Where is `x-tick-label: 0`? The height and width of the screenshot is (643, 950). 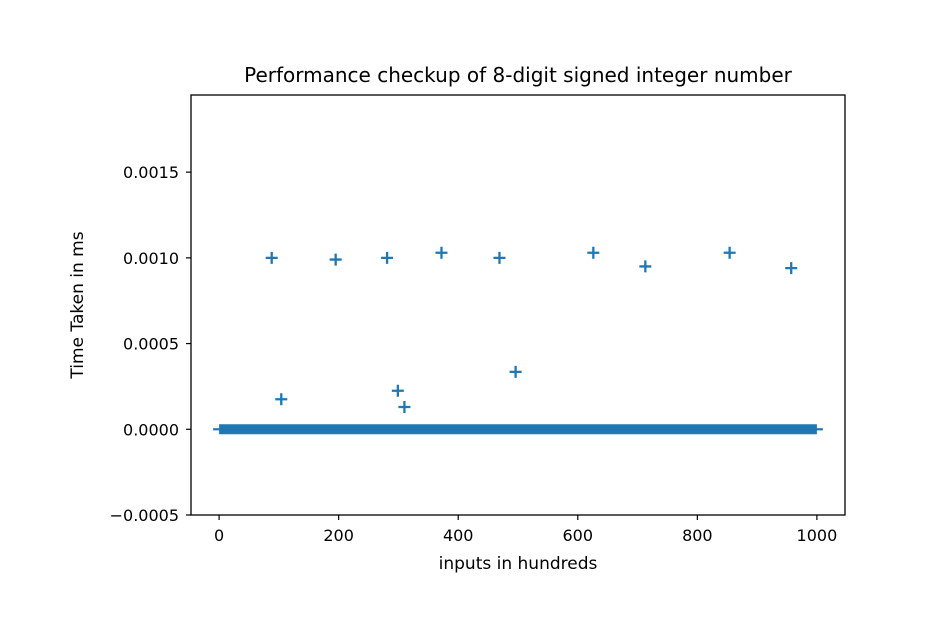
x-tick-label: 0 is located at coordinates (219, 535).